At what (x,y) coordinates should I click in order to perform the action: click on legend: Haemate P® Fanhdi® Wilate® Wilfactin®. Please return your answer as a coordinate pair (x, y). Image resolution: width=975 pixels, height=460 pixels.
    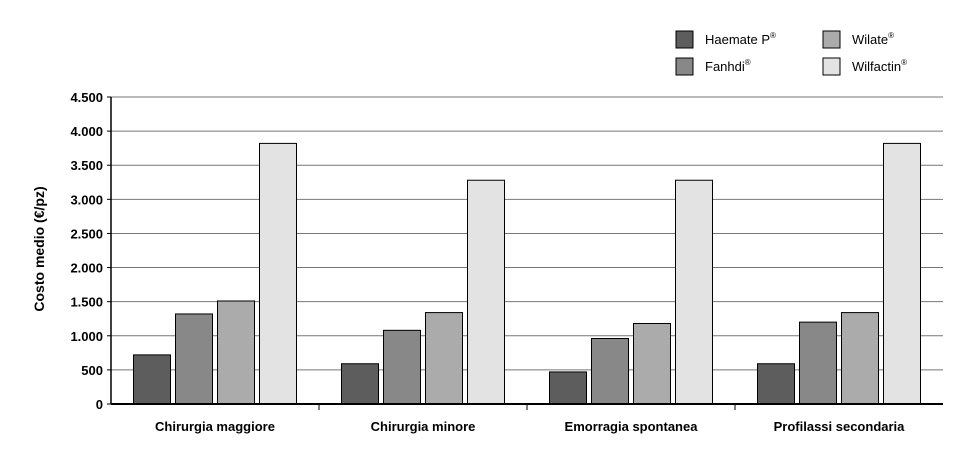
    Looking at the image, I should click on (791, 53).